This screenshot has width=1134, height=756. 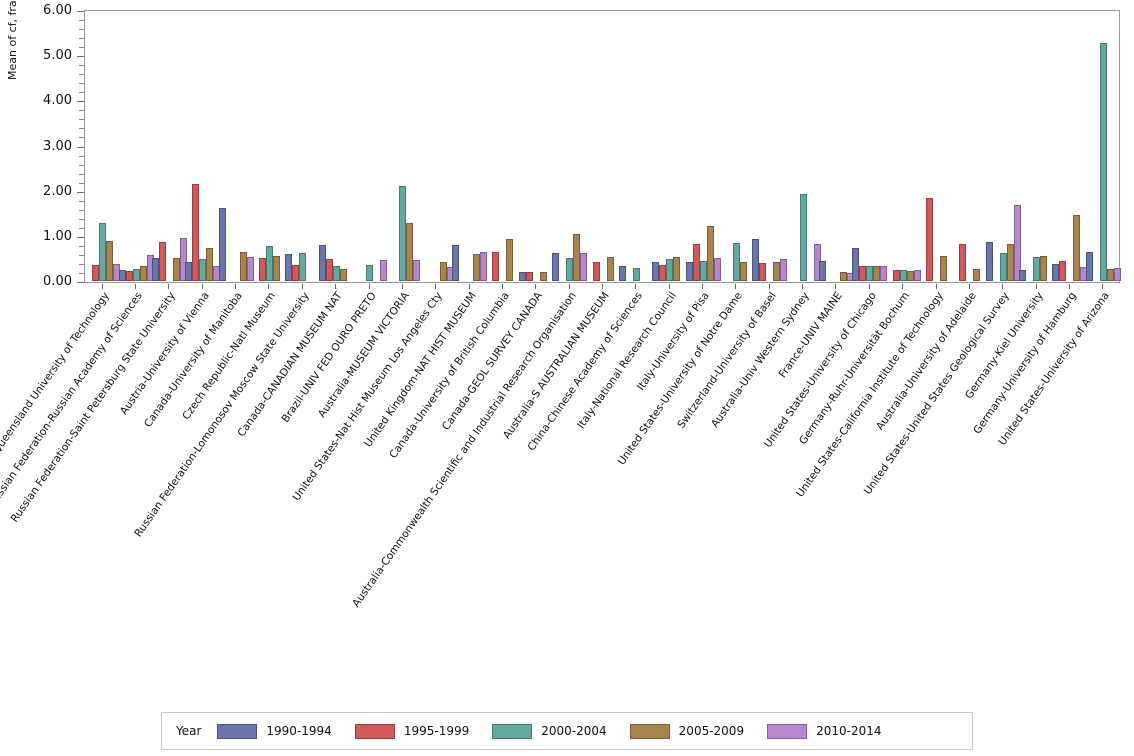 I want to click on legend-entry: 1990-1994, so click(x=274, y=731).